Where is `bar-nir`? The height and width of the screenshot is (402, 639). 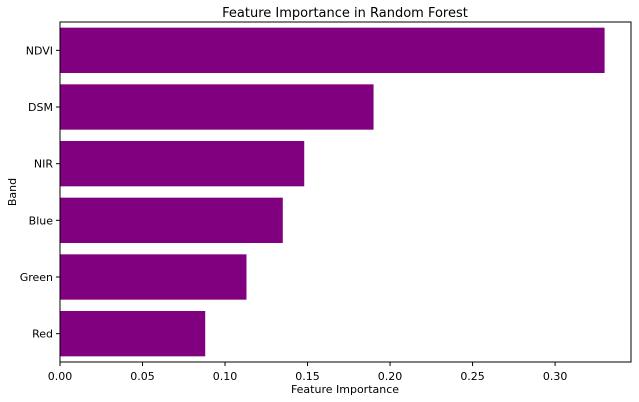
bar-nir is located at coordinates (182, 164).